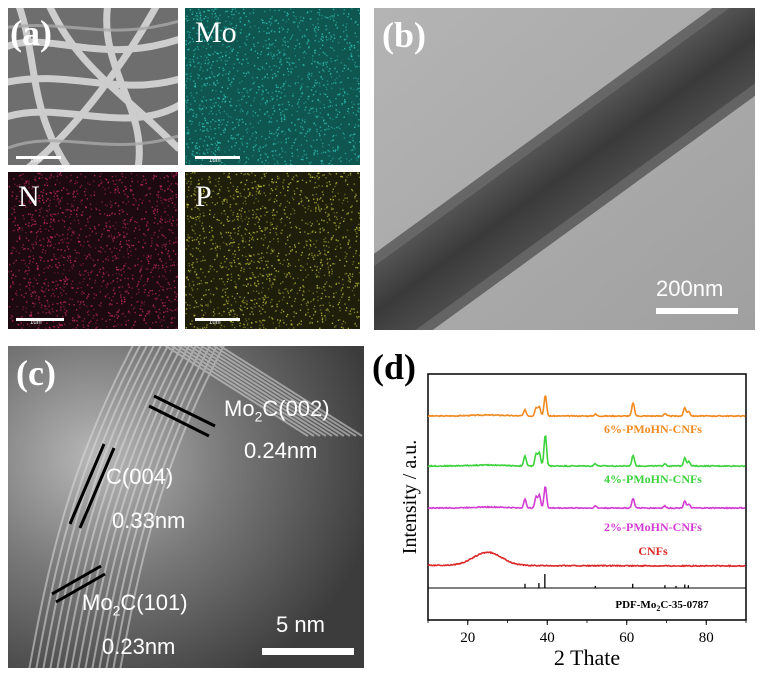 The image size is (765, 677). I want to click on x-tick-label: 60, so click(626, 638).